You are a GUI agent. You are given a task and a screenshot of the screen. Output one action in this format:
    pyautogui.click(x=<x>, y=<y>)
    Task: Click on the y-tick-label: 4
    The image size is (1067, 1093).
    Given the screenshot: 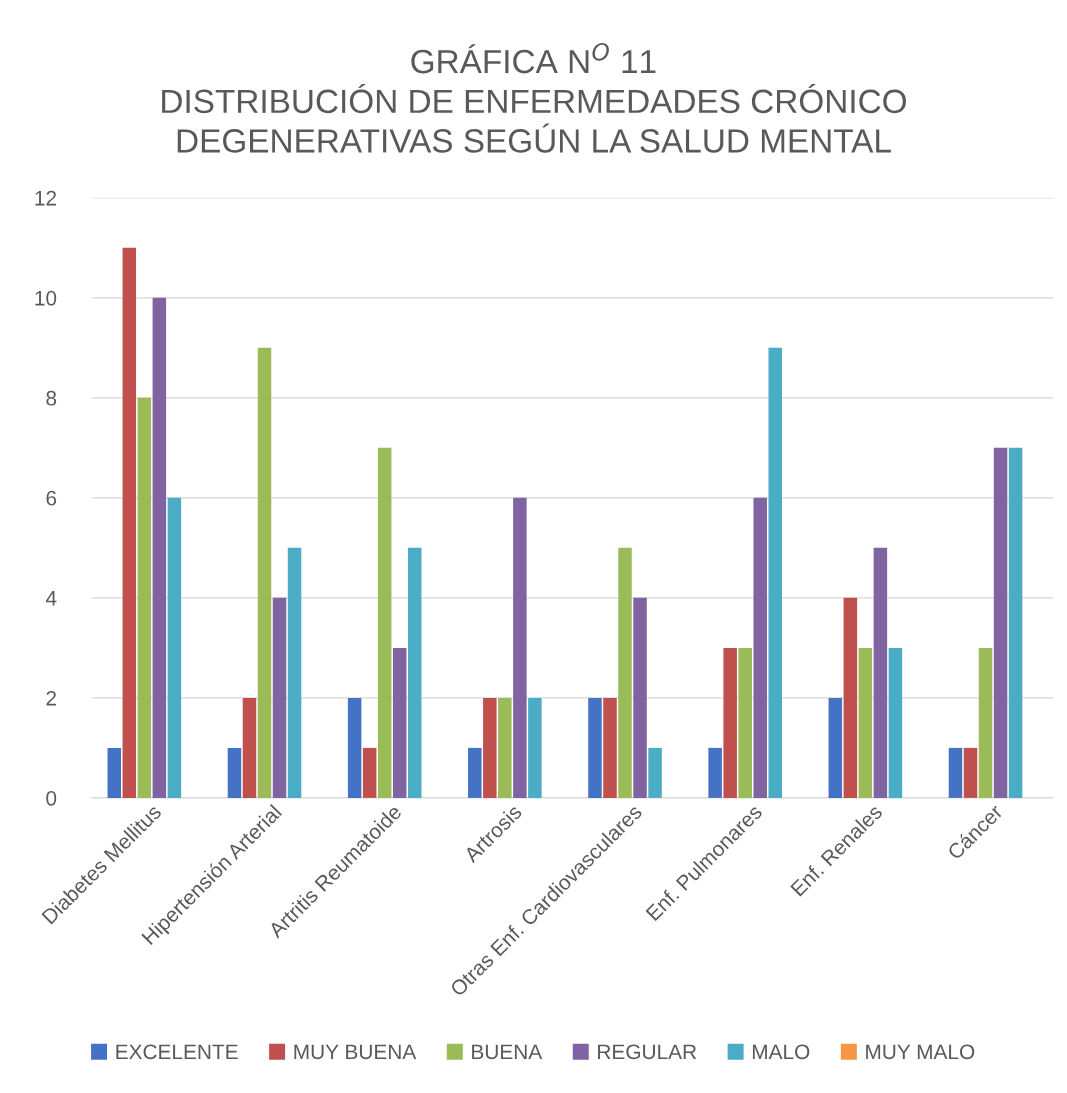 What is the action you would take?
    pyautogui.click(x=51, y=598)
    